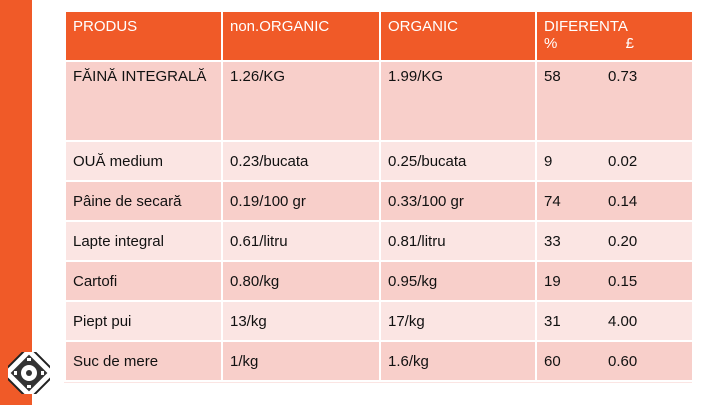 This screenshot has height=405, width=720. What do you see at coordinates (143, 361) in the screenshot?
I see `cell-produs: Suc de mere` at bounding box center [143, 361].